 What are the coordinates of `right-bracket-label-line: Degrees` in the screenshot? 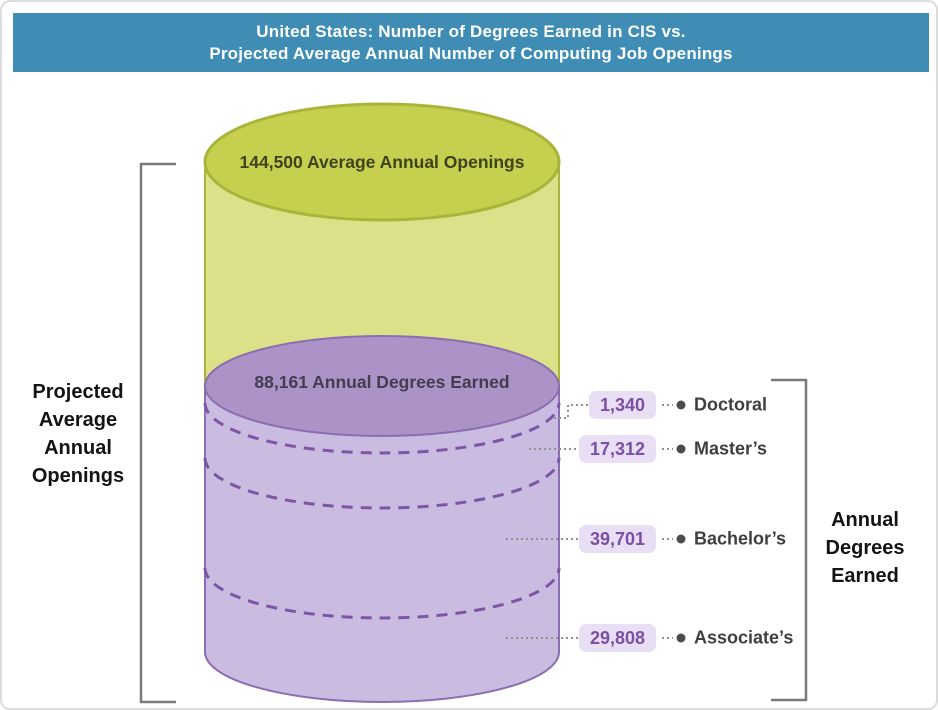 It's located at (865, 548).